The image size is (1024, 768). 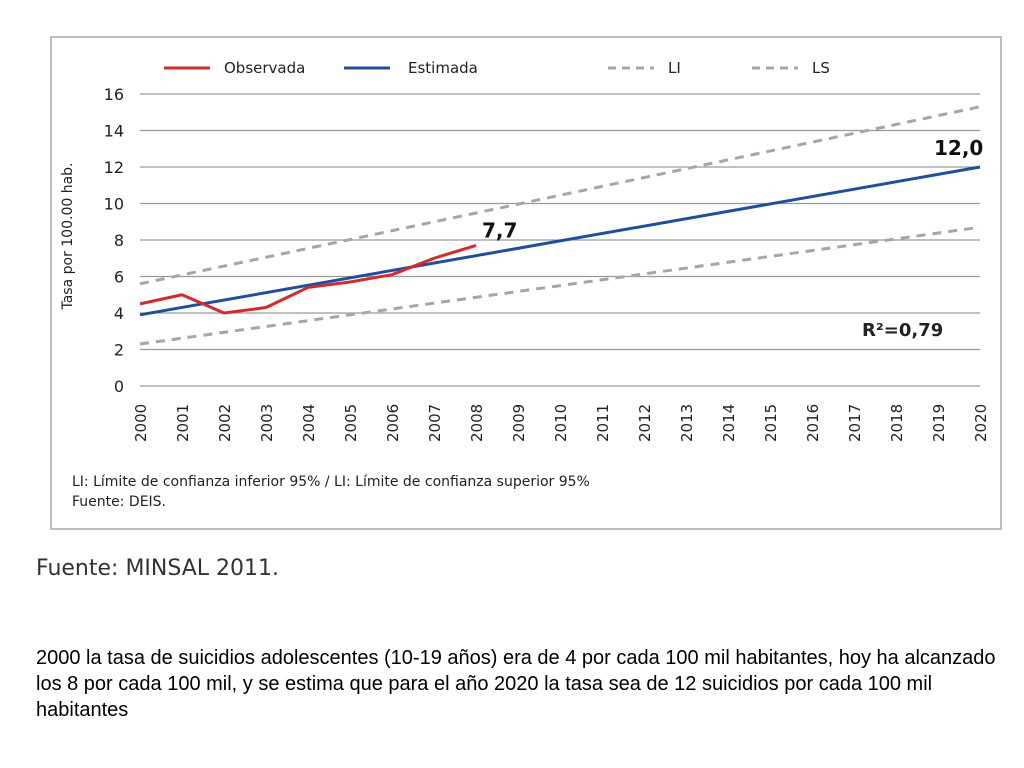 What do you see at coordinates (939, 423) in the screenshot?
I see `x-tick-label: 2019` at bounding box center [939, 423].